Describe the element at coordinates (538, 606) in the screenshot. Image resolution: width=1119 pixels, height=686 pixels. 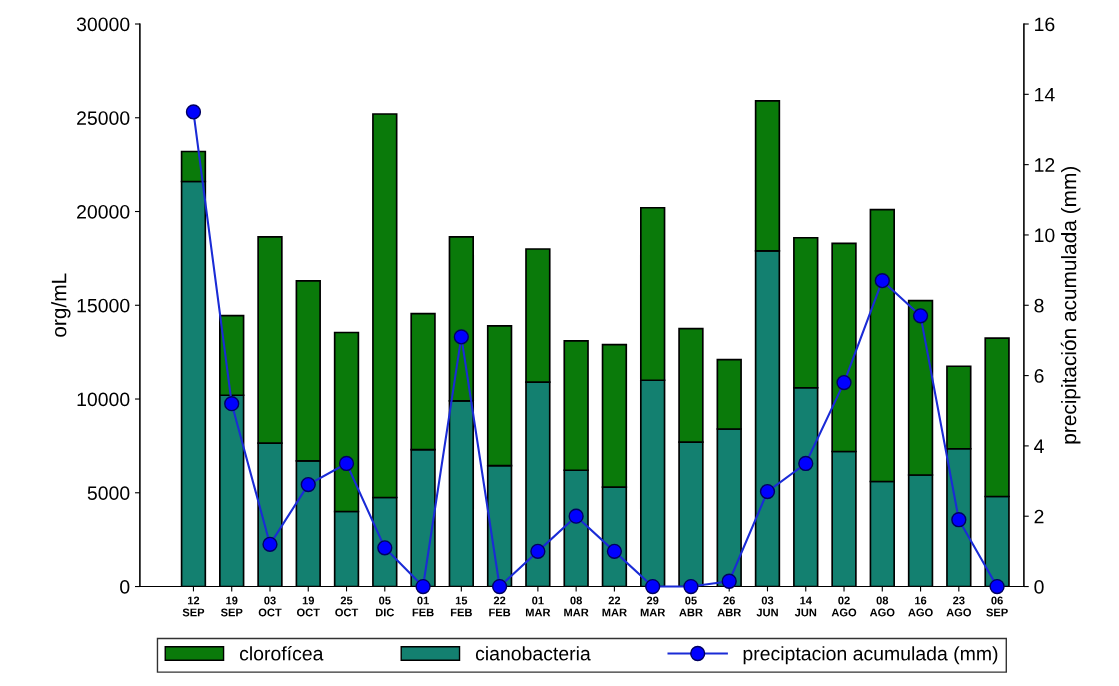
I see `x-tick-label: 01 MAR` at that location.